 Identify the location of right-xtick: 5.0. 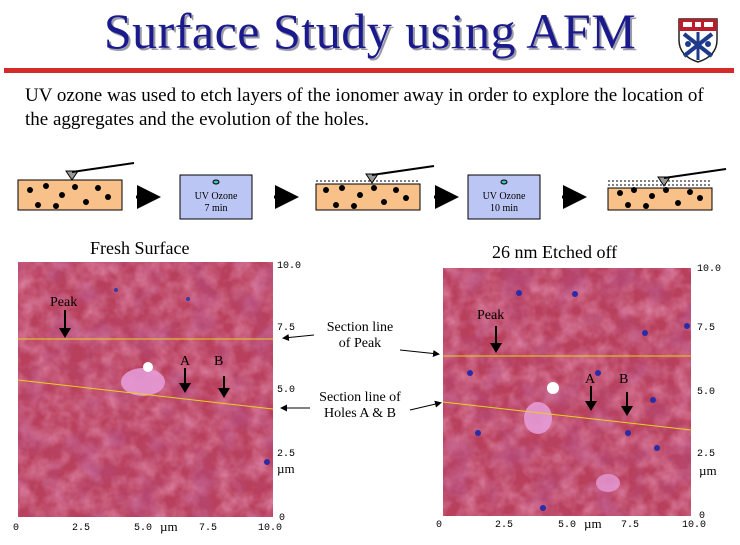
(567, 525).